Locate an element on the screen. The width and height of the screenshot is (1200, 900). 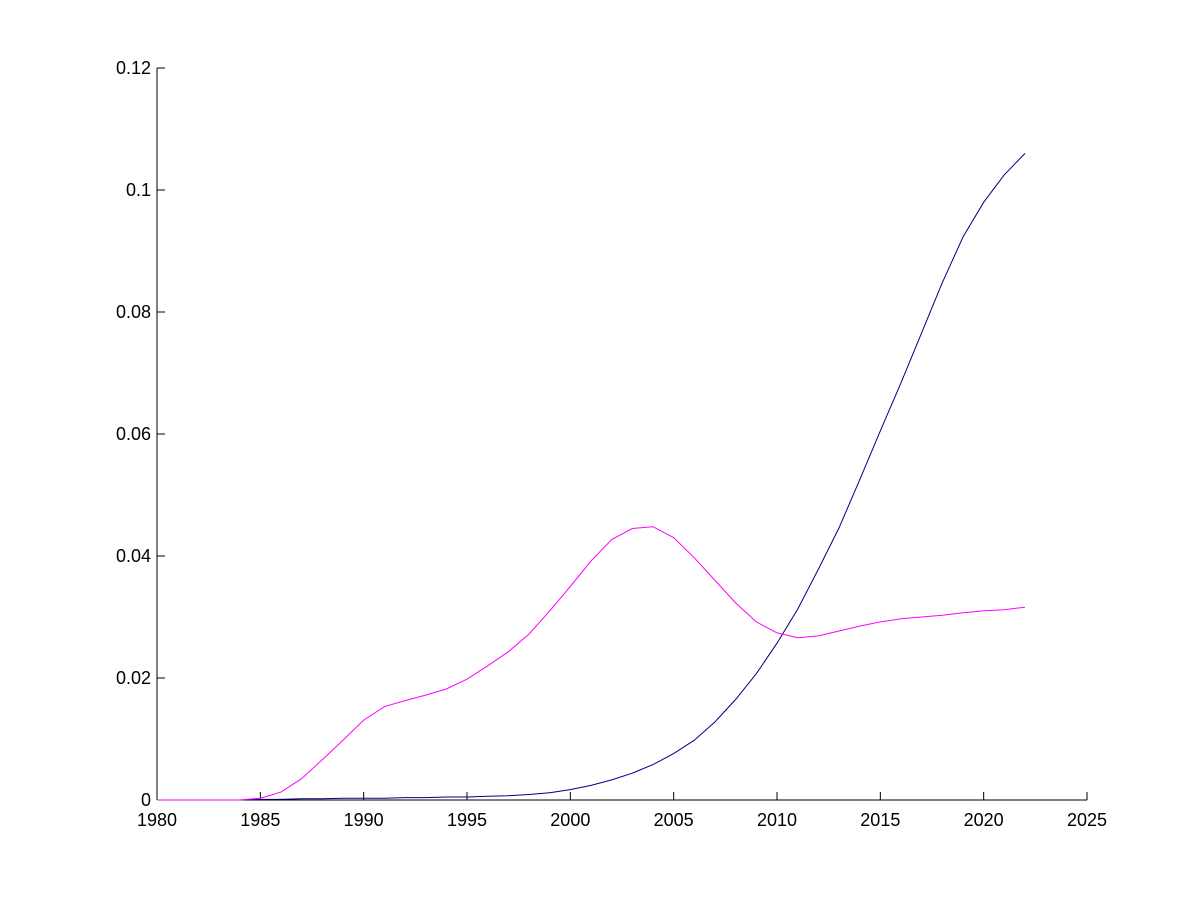
x-tick-label: 1985 is located at coordinates (260, 820).